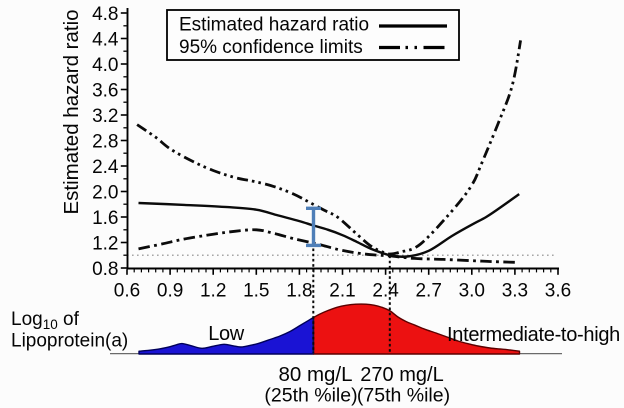  What do you see at coordinates (403, 396) in the screenshot?
I see `svg-text: (75th %ile)` at bounding box center [403, 396].